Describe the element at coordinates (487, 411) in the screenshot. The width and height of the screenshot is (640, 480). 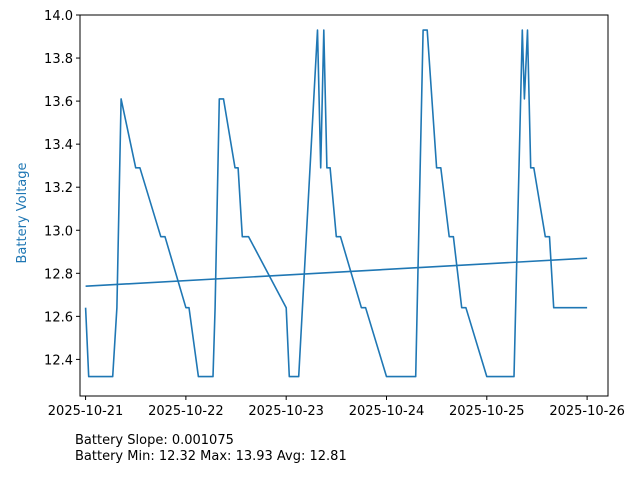
I see `x-tick-label: 2025-10-25` at that location.